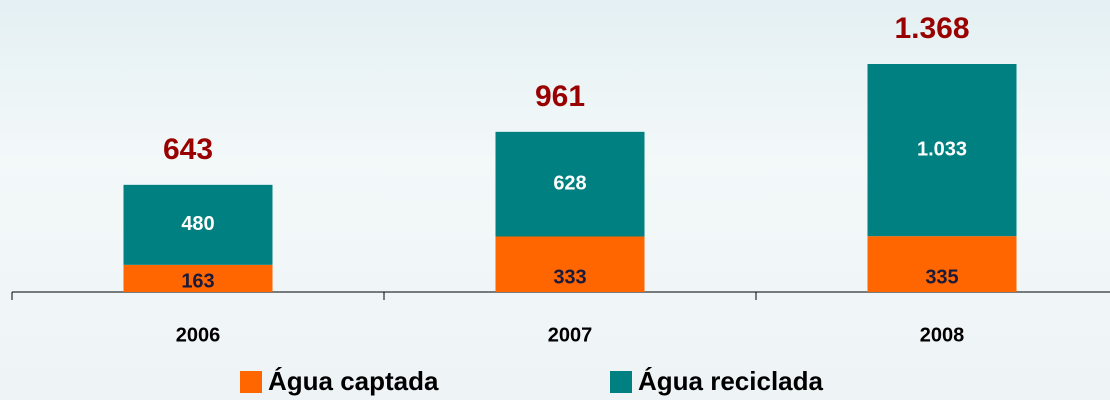  Describe the element at coordinates (731, 381) in the screenshot. I see `legend-label: Água reciclada` at that location.